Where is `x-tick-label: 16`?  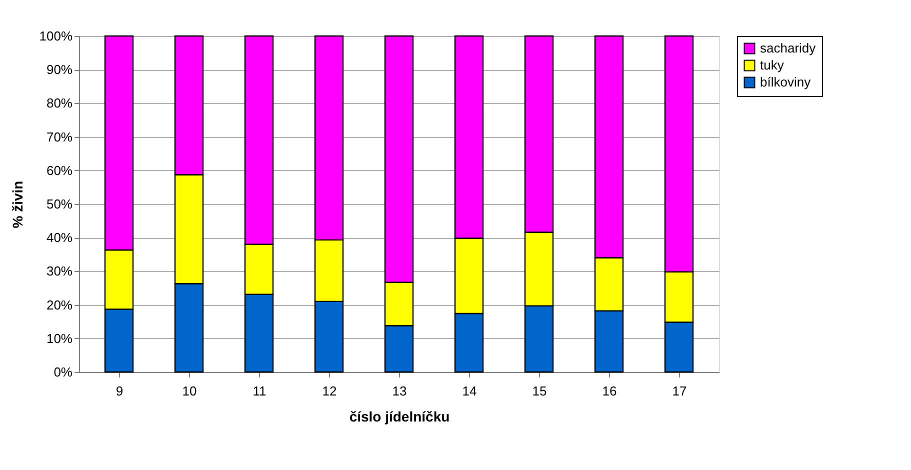
x-tick-label: 16 is located at coordinates (609, 391).